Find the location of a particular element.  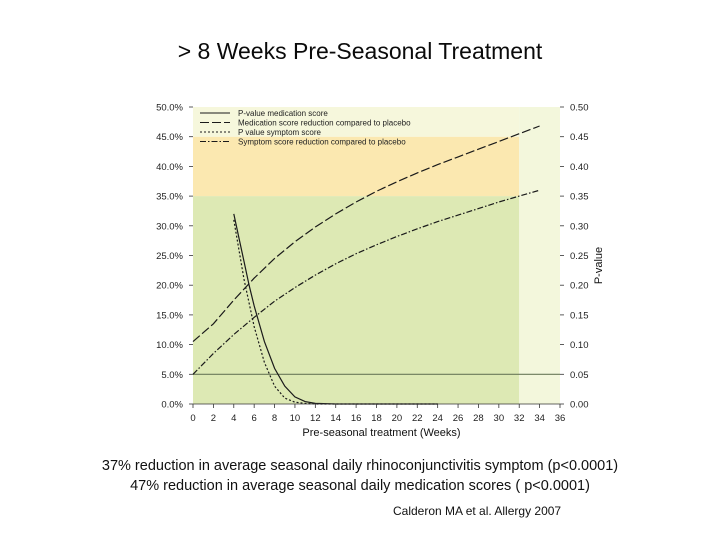

x-axis-label: Pre-seasonal treatment (Weeks) is located at coordinates (381, 433).